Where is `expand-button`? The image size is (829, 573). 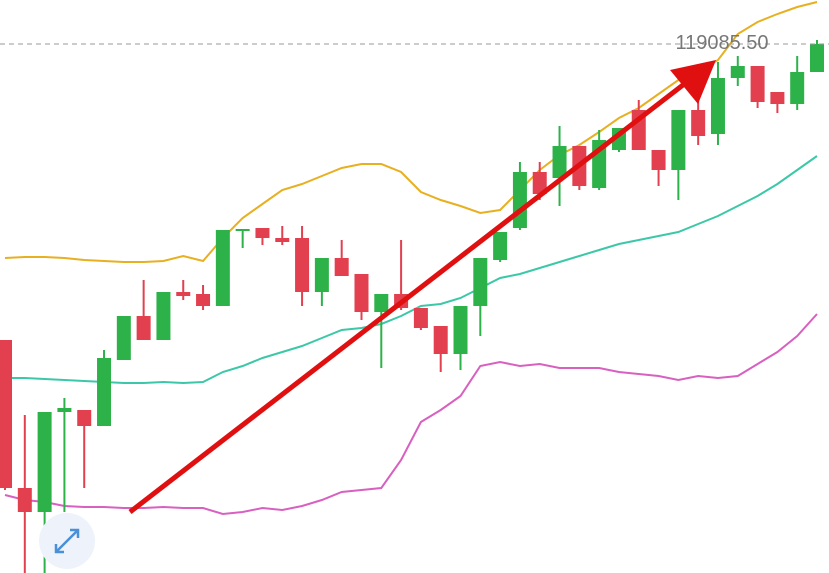 expand-button is located at coordinates (67, 541).